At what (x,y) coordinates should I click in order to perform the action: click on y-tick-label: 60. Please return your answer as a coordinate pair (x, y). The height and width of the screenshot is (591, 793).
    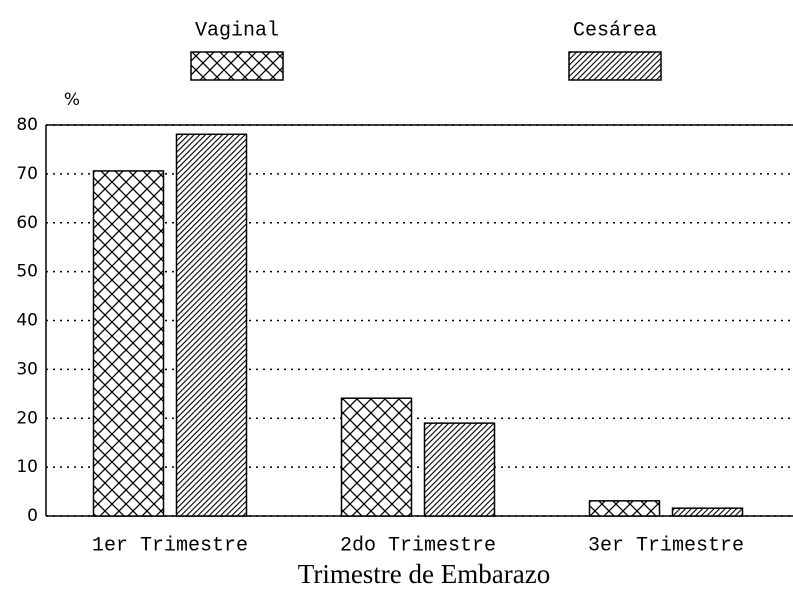
    Looking at the image, I should click on (27, 223).